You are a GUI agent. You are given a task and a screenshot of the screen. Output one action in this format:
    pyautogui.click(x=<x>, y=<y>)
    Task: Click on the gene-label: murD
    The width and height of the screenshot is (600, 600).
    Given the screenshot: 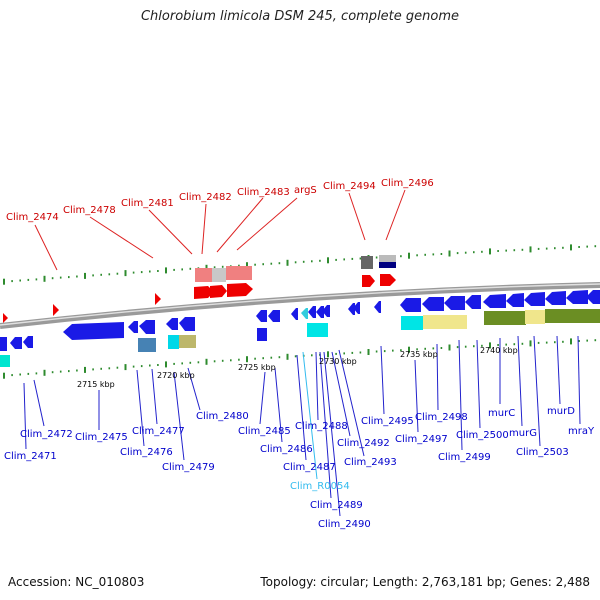 What is the action you would take?
    pyautogui.click(x=561, y=411)
    